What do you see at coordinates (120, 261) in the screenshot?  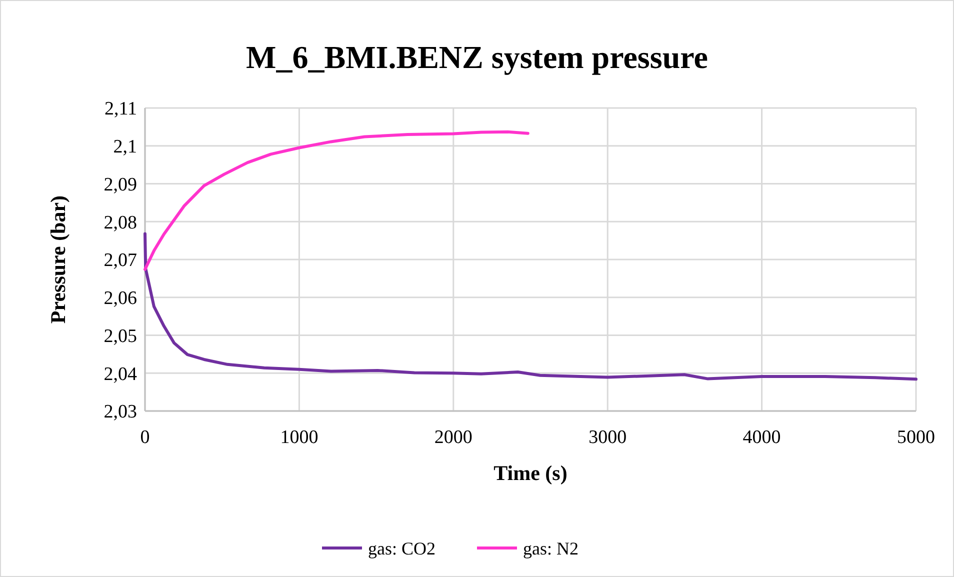 I see `y-tick-label: 2,07` at bounding box center [120, 261].